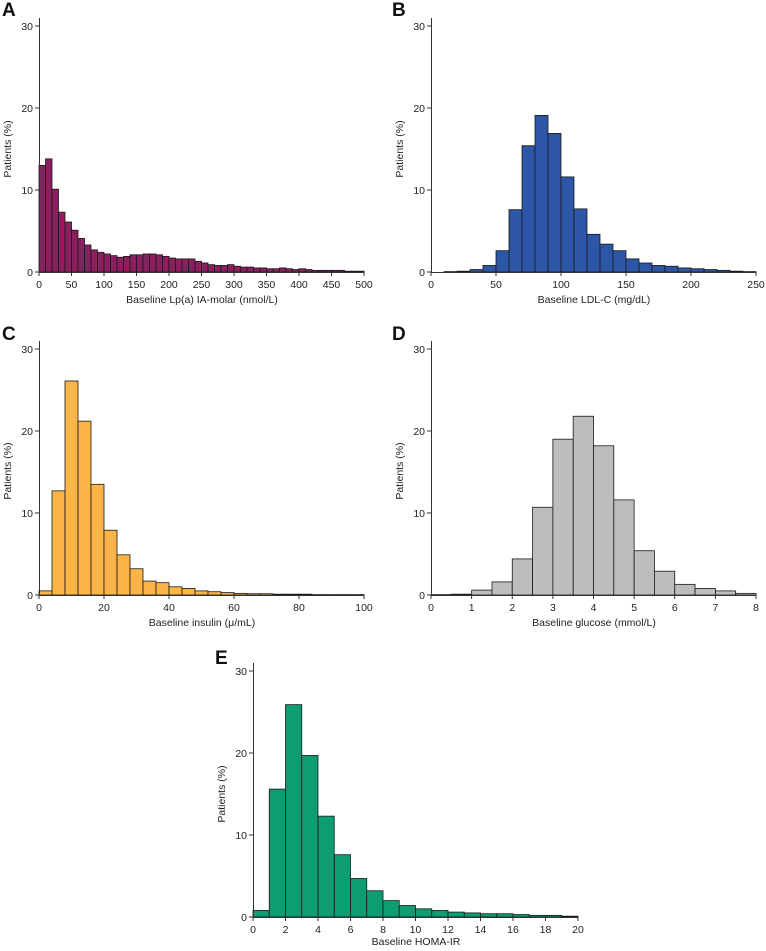 The width and height of the screenshot is (766, 951). Describe the element at coordinates (137, 285) in the screenshot. I see `panel-a-x-tick-label: 150` at that location.